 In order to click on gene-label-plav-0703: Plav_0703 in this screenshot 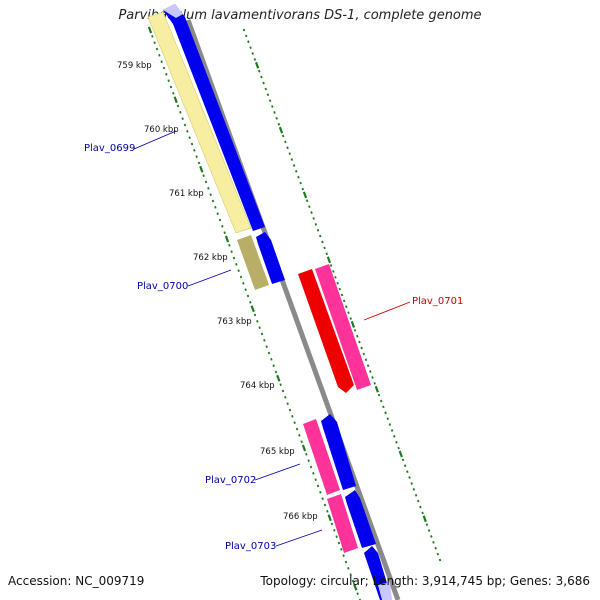, I will do `click(250, 546)`.